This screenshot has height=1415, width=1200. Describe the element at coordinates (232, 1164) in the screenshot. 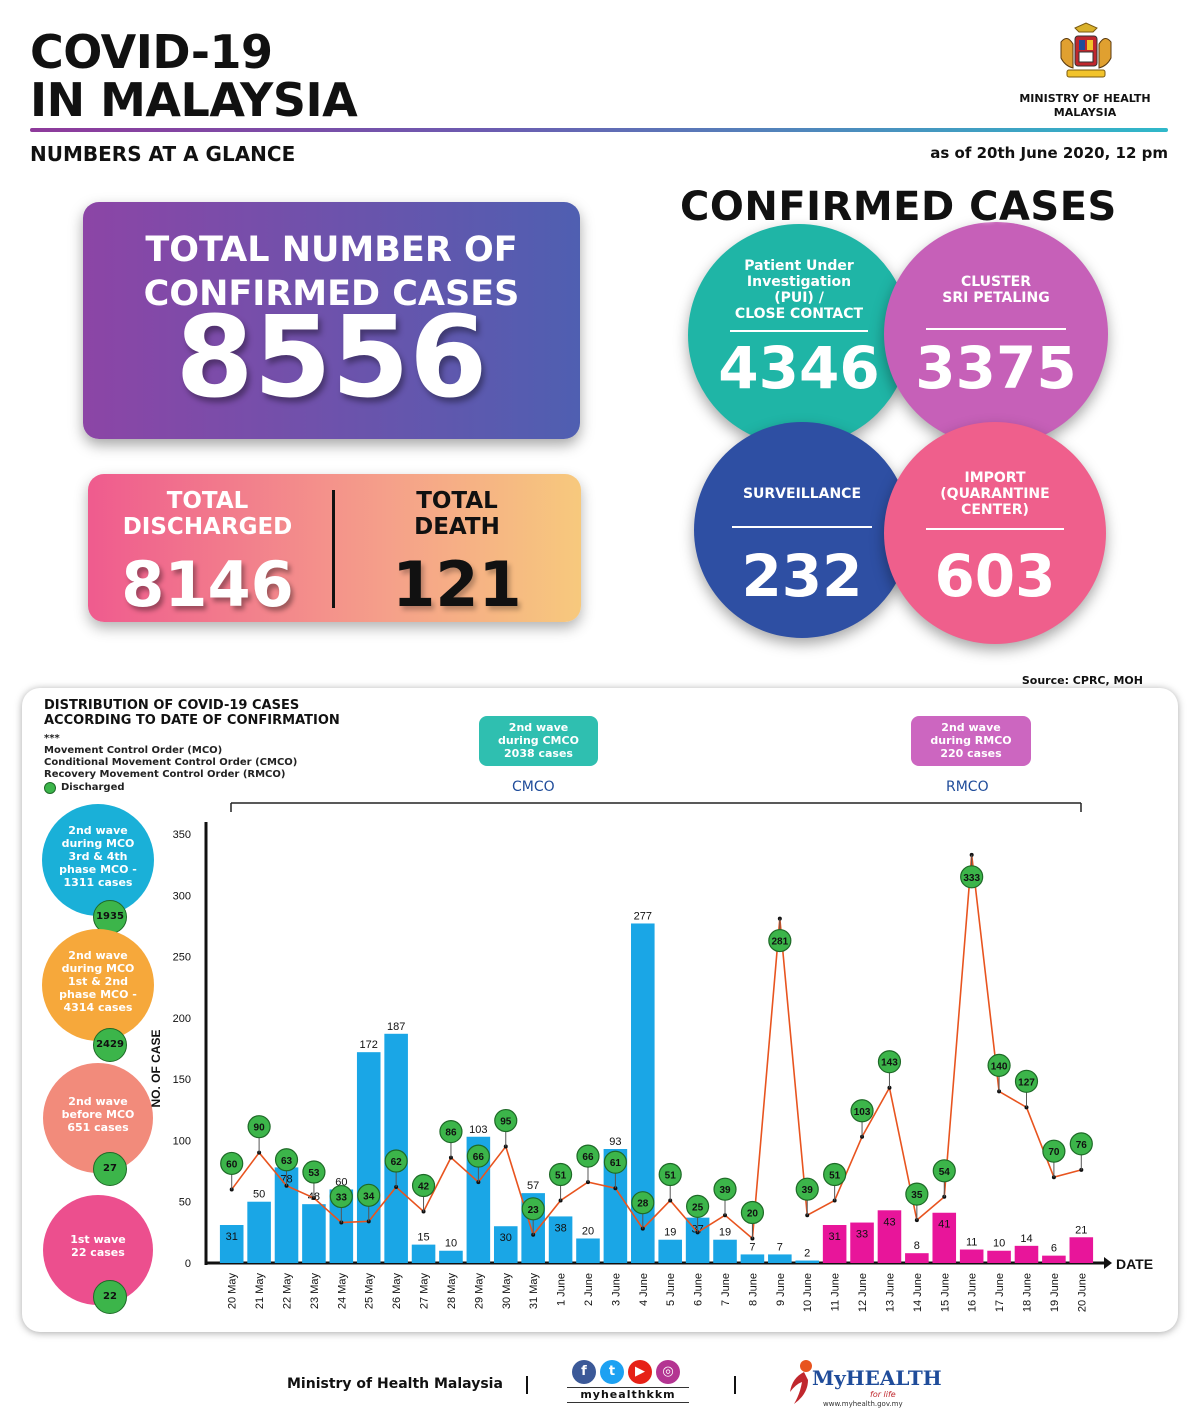

I see `discharged-value-label: 60` at that location.